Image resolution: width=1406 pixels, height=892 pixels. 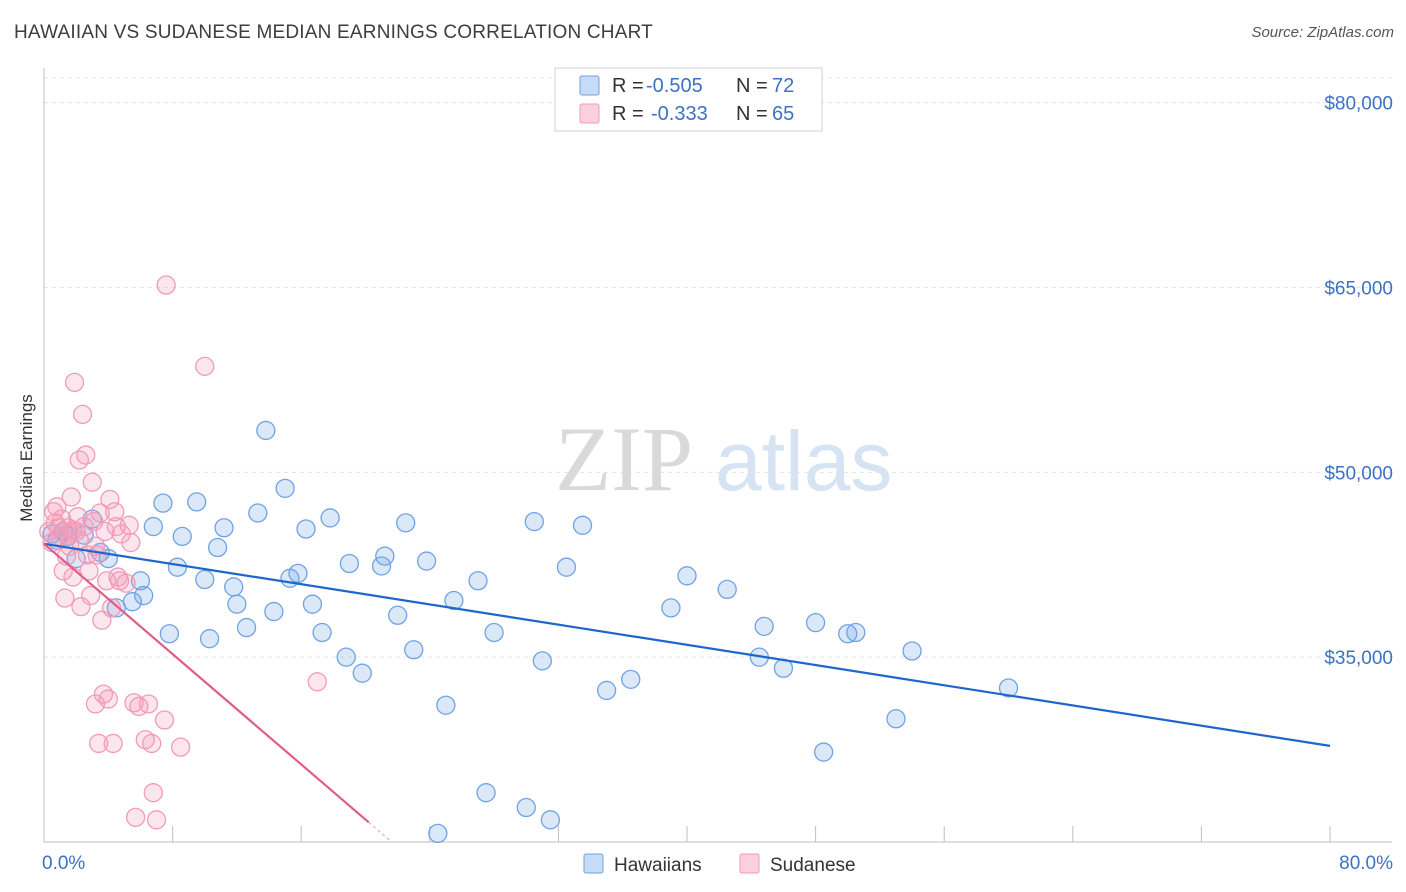 What do you see at coordinates (589, 113) in the screenshot?
I see `legend-swatch-sudanese` at bounding box center [589, 113].